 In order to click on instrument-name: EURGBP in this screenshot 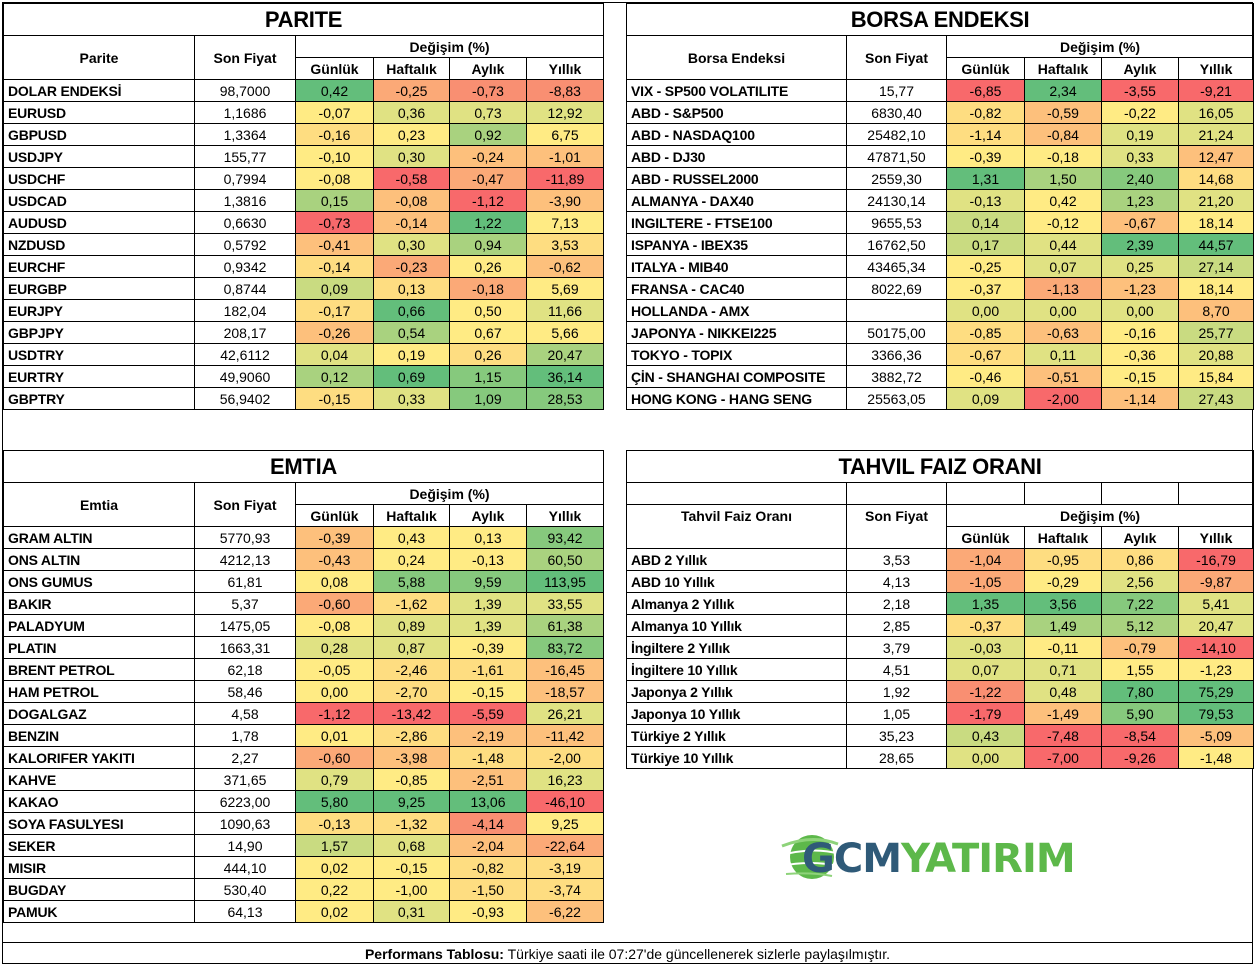, I will do `click(99, 288)`.